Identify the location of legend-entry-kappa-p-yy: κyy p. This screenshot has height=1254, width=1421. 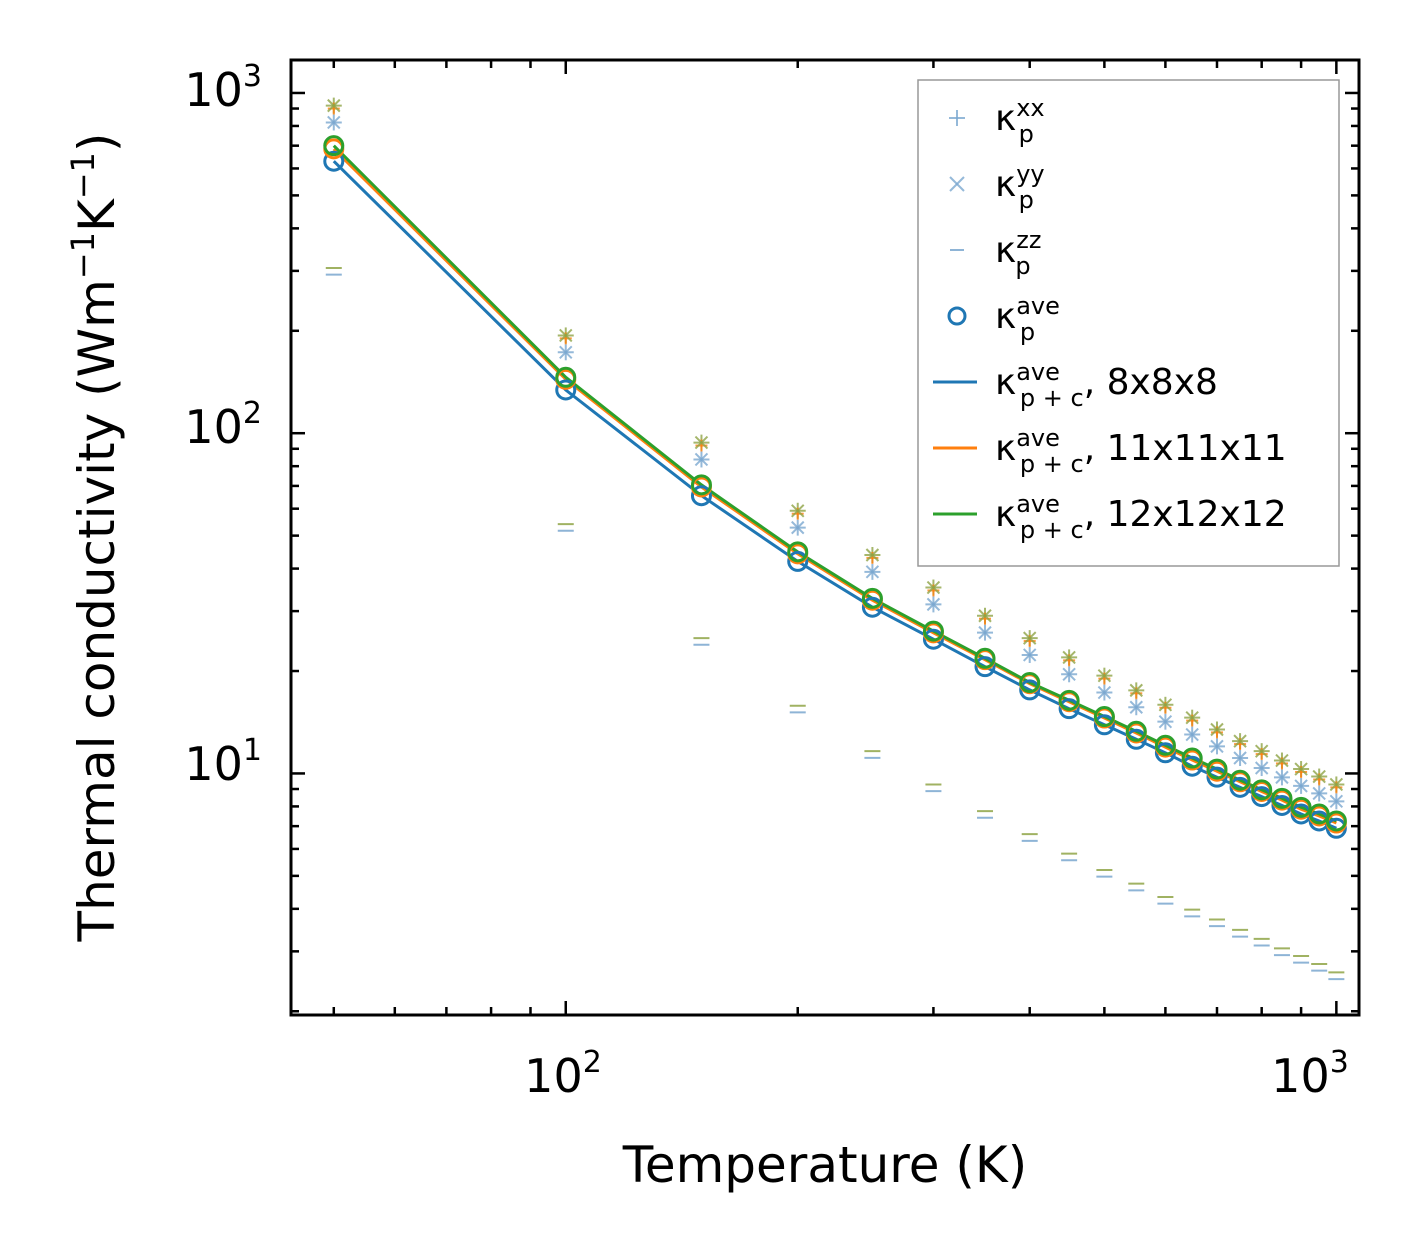
(997, 187).